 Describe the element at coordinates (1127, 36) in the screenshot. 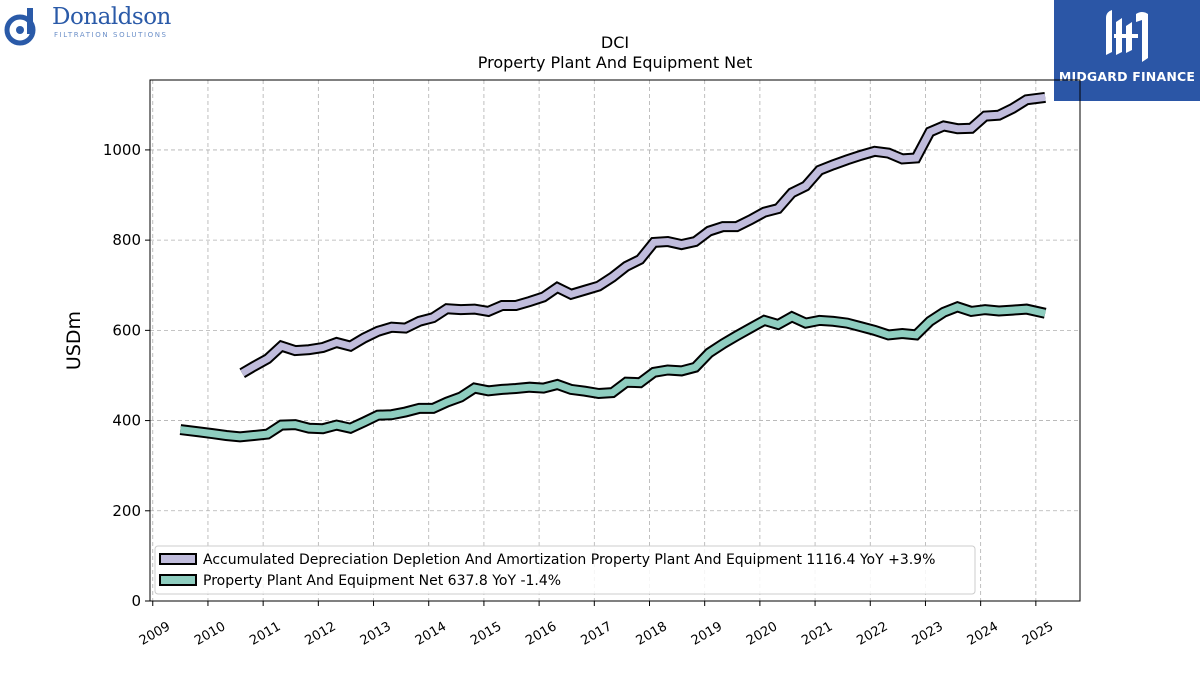

I see `midgard-logo-icon` at that location.